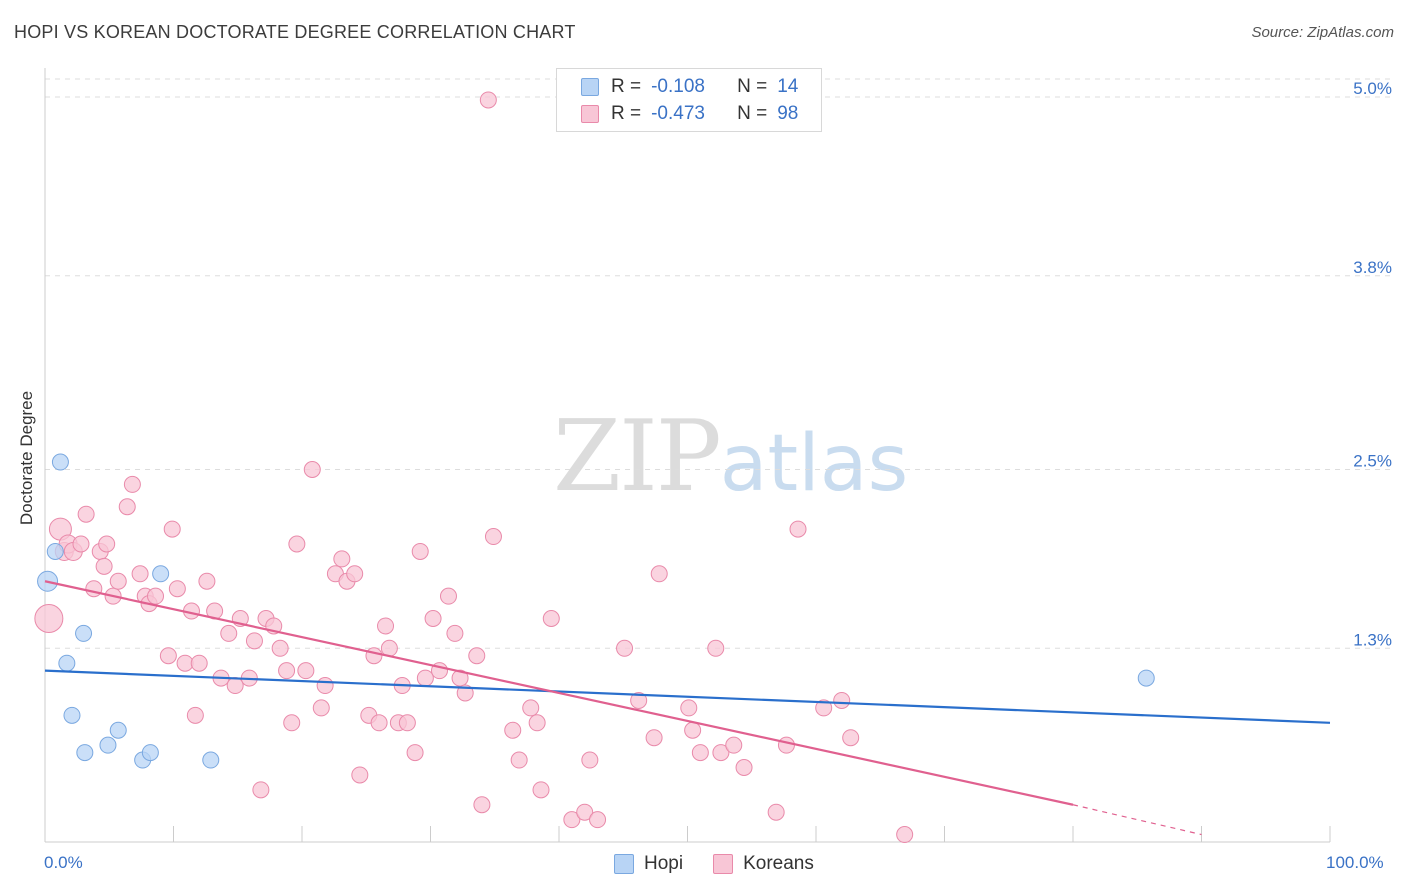  Describe the element at coordinates (1372, 461) in the screenshot. I see `y-tick-label: 2.5%` at that location.